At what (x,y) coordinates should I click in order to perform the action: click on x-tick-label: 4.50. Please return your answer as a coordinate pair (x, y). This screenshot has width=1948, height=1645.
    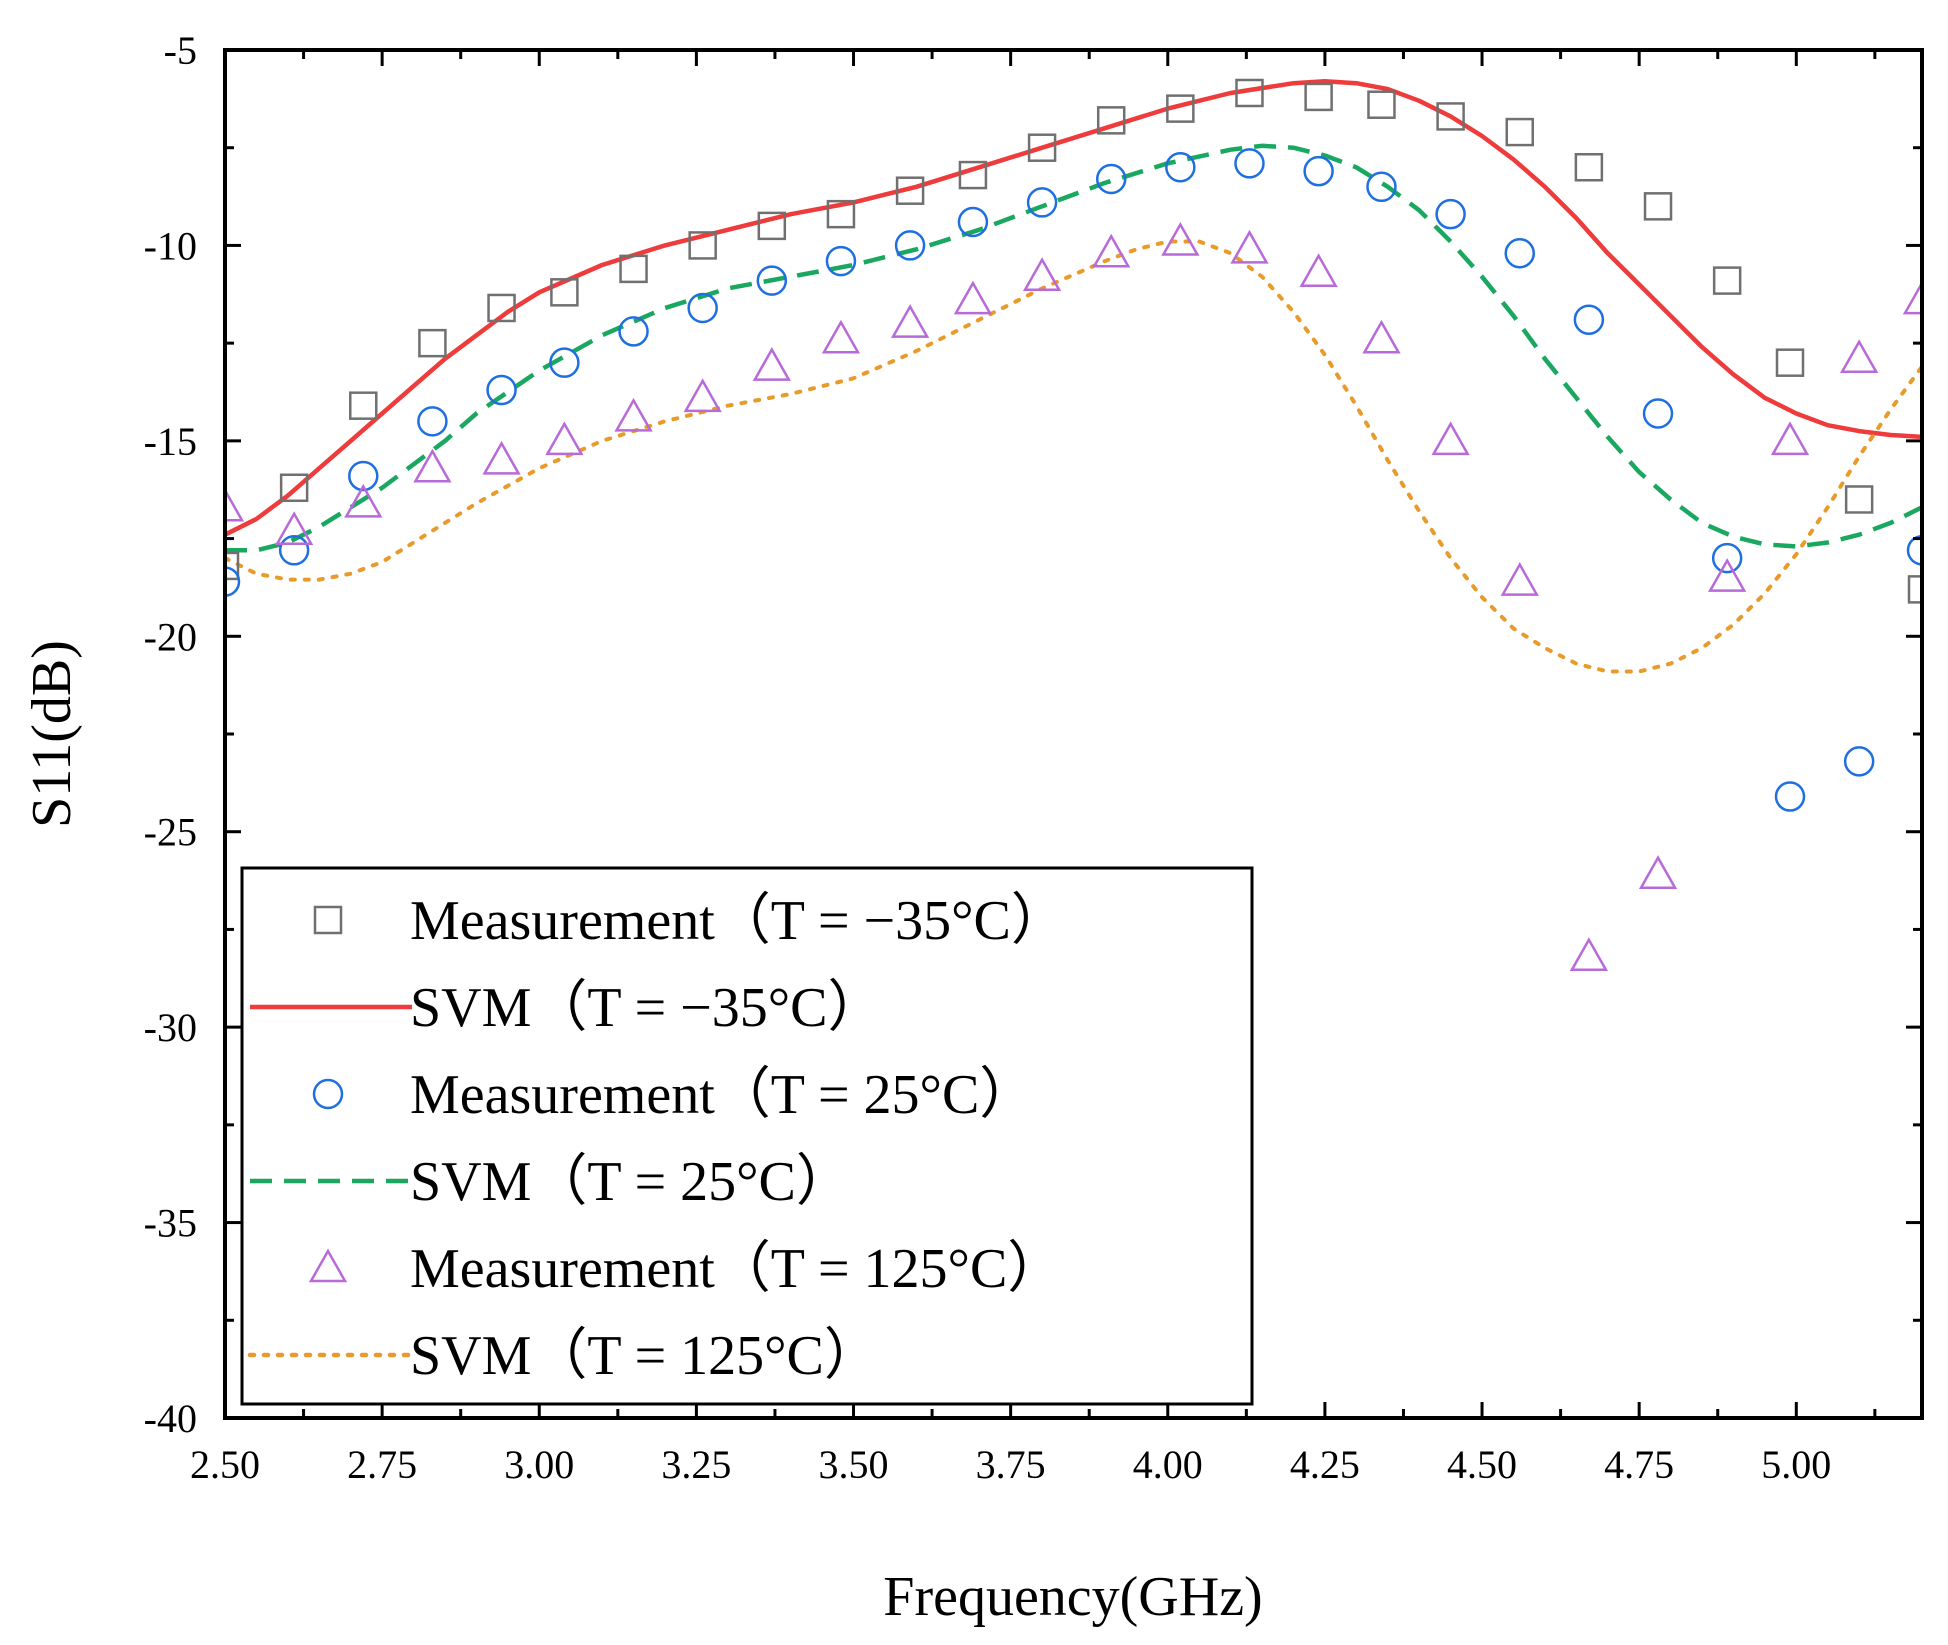
    Looking at the image, I should click on (1482, 1464).